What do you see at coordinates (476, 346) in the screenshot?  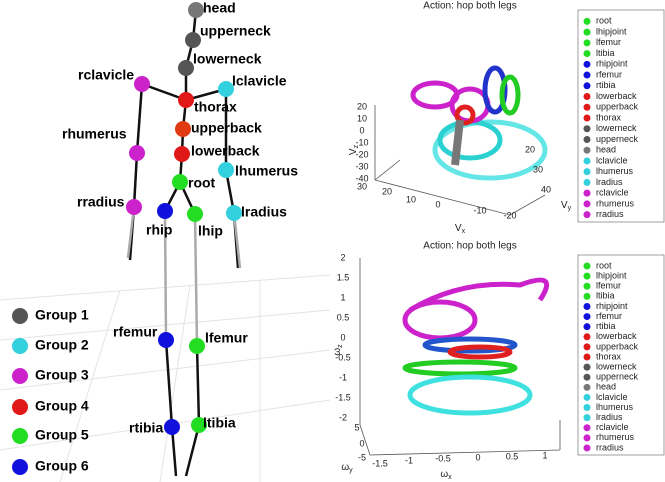 I see `plot2-clouds` at bounding box center [476, 346].